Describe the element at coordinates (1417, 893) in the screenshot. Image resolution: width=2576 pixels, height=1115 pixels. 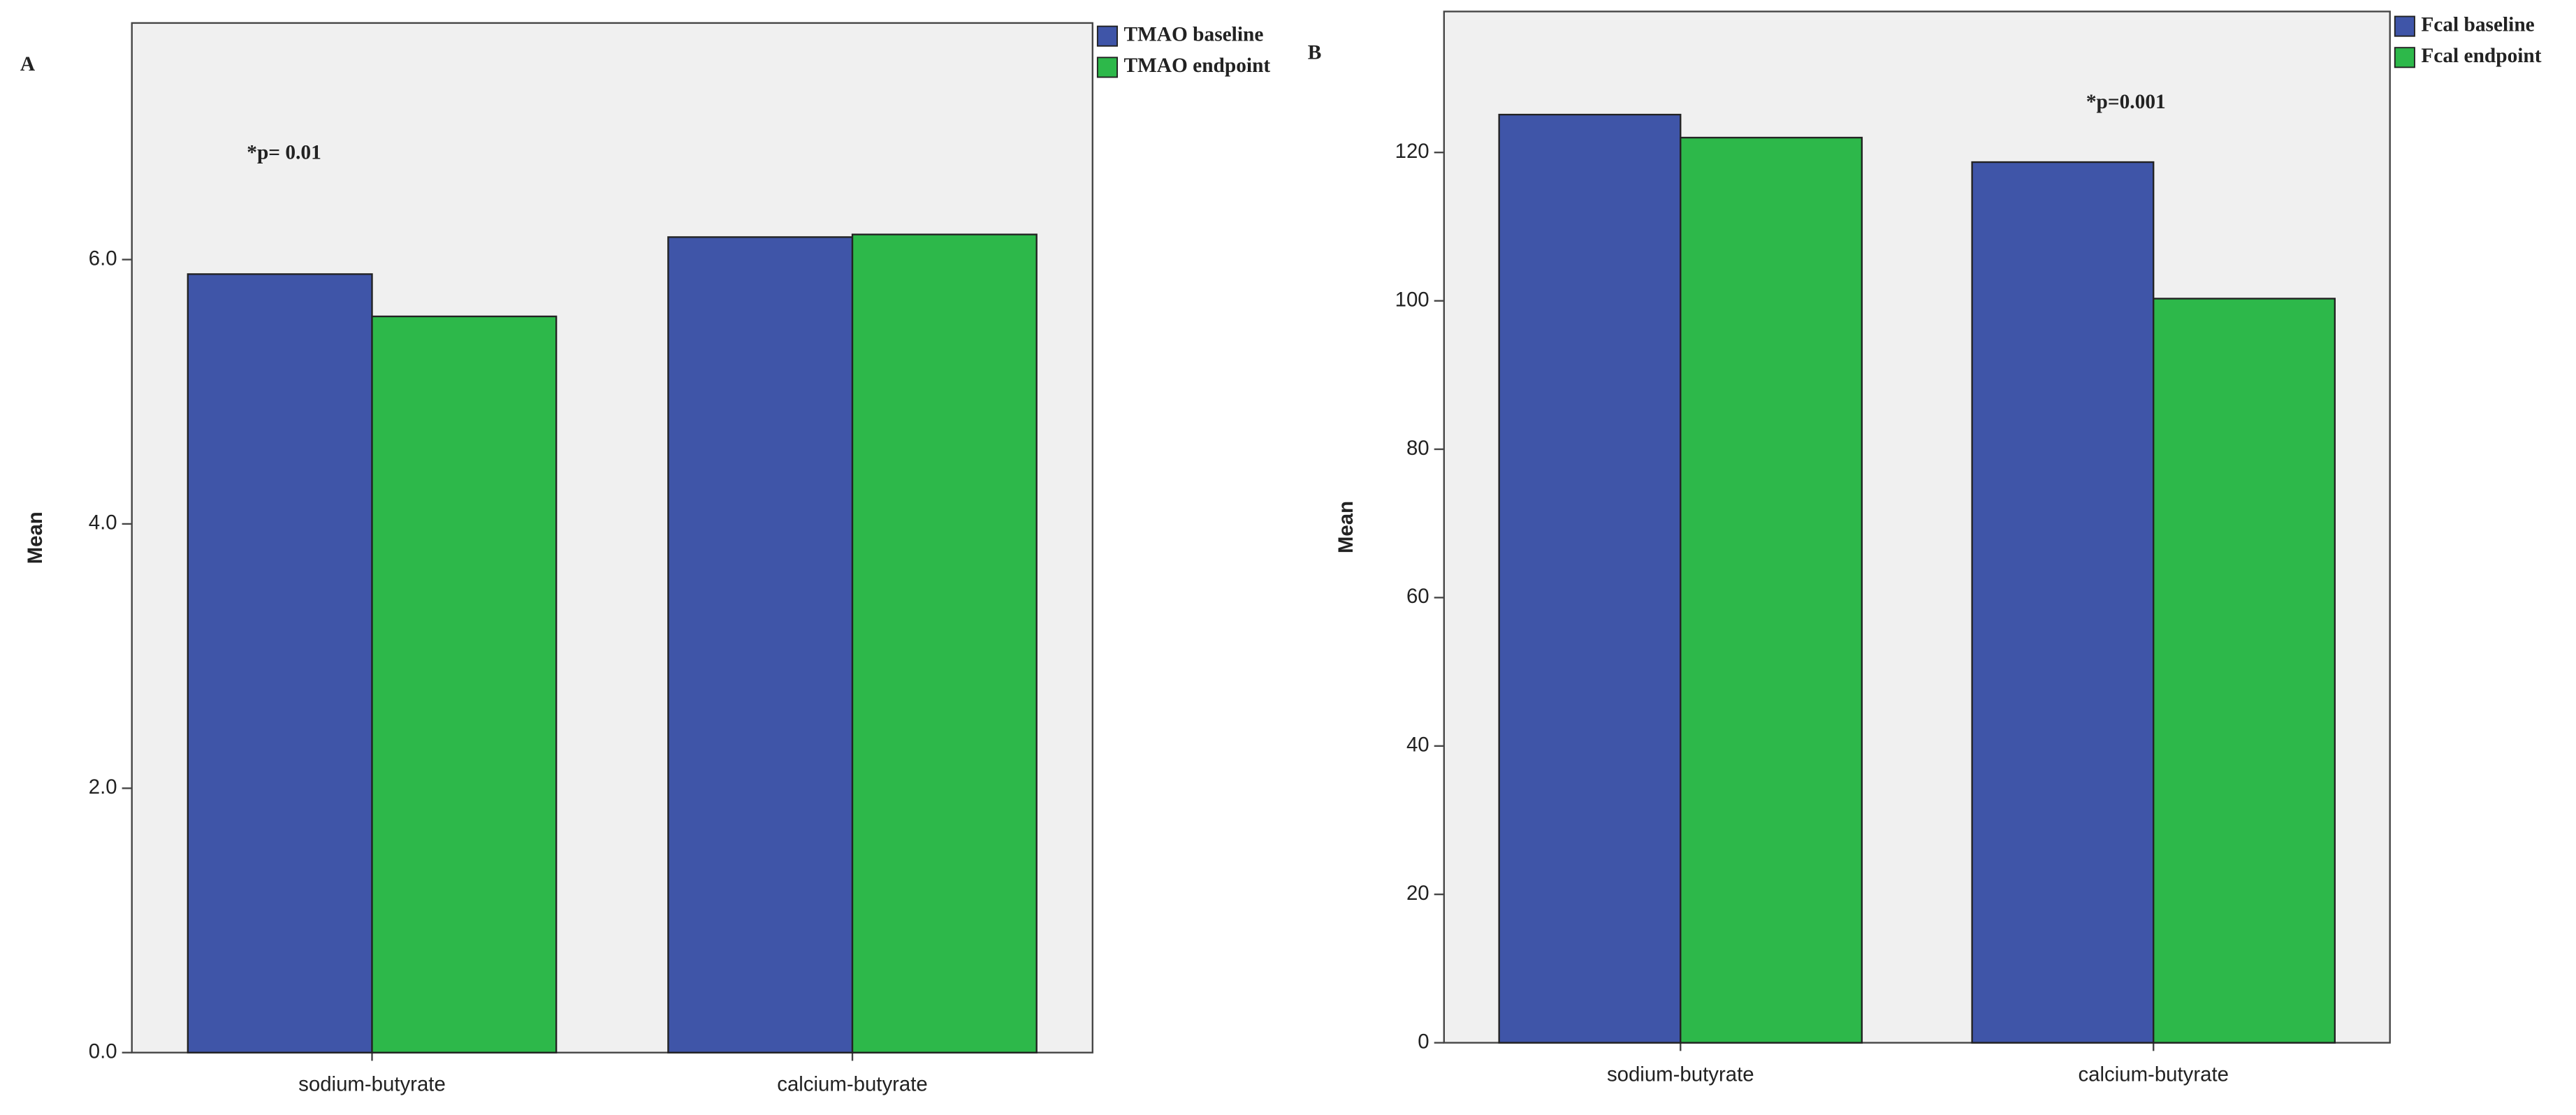
I see `y-tick-label: 20` at that location.